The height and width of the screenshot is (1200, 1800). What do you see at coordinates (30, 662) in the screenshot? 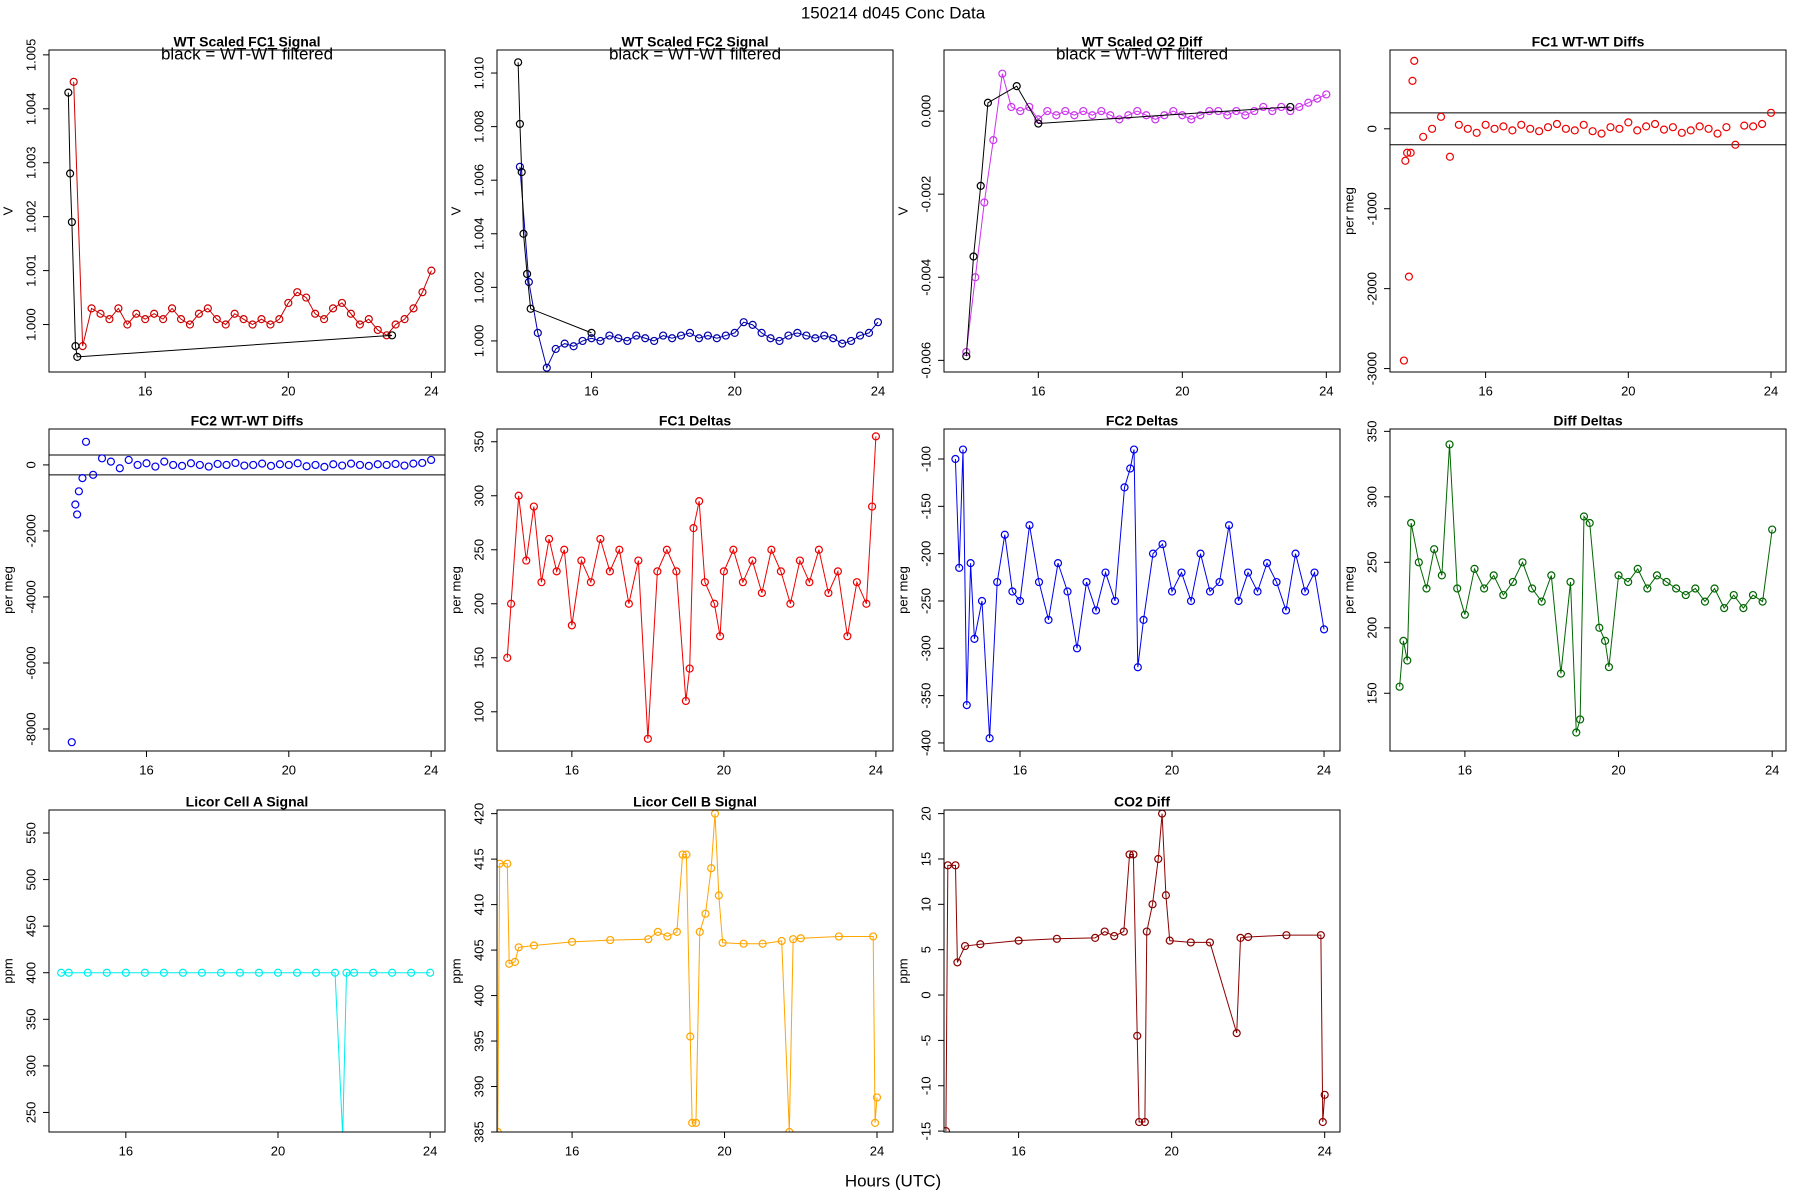
I see `y-tick-label: -6000` at bounding box center [30, 662].